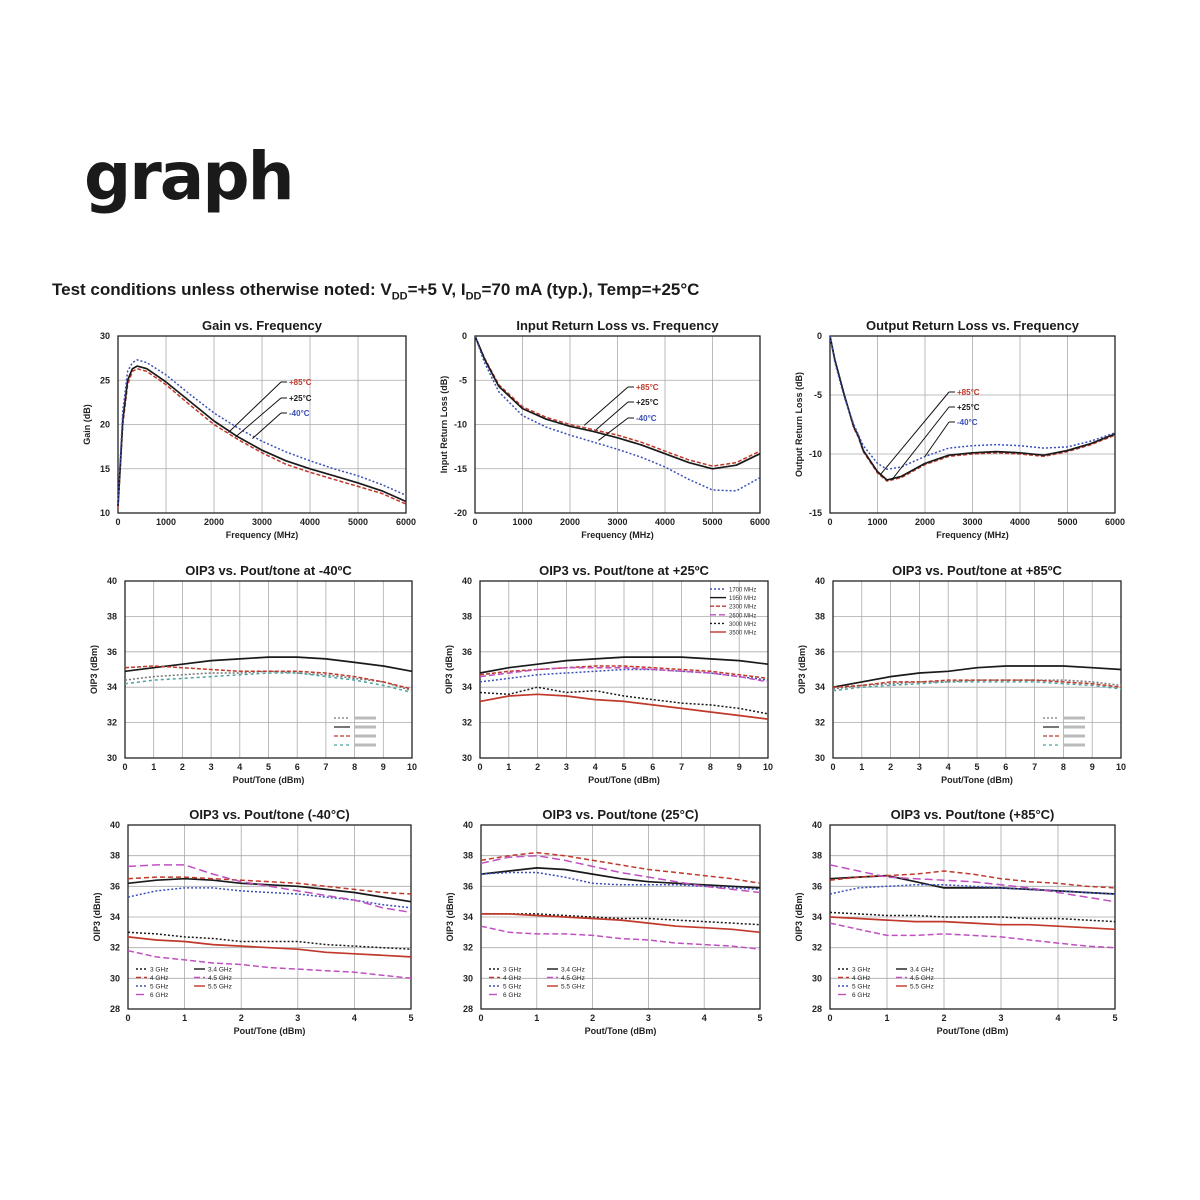 This screenshot has height=1200, width=1200. What do you see at coordinates (220, 978) in the screenshot?
I see `legend-label: 4.5 GHz` at bounding box center [220, 978].